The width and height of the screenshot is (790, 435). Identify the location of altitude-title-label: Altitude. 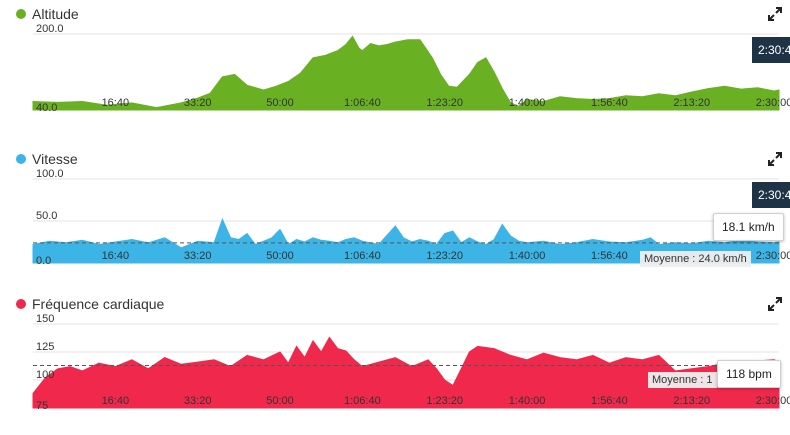
(55, 14).